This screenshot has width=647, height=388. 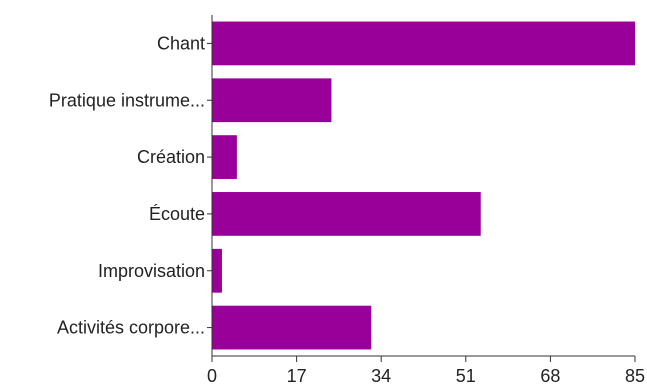 What do you see at coordinates (212, 376) in the screenshot?
I see `x-tick-label: 0` at bounding box center [212, 376].